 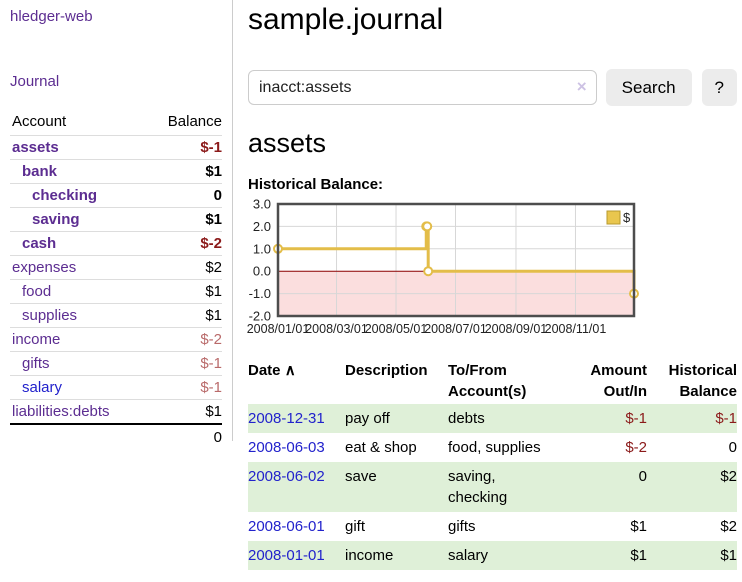 What do you see at coordinates (116, 363) in the screenshot?
I see `account-row: gifts $-1` at bounding box center [116, 363].